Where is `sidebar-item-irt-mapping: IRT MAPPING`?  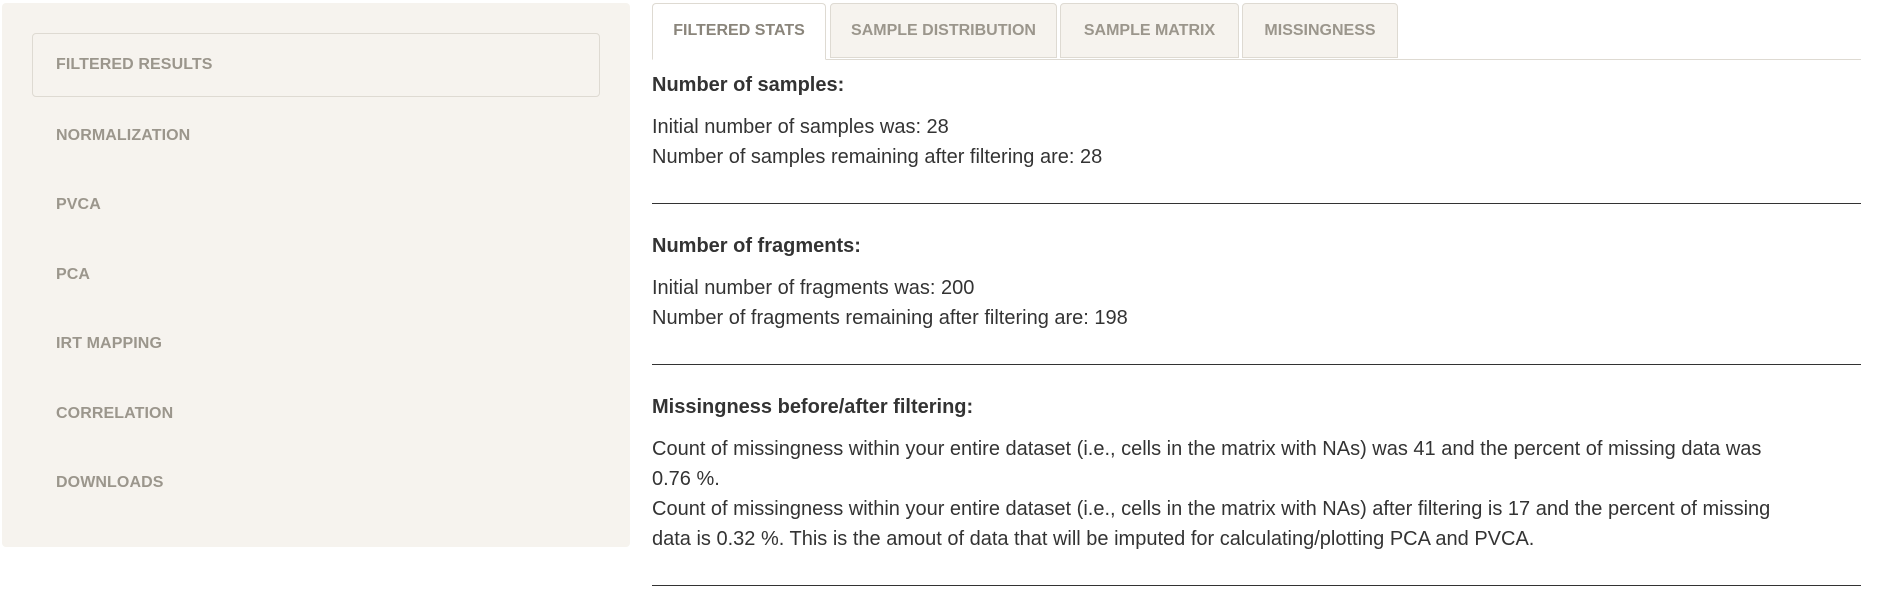
sidebar-item-irt-mapping: IRT MAPPING is located at coordinates (109, 343).